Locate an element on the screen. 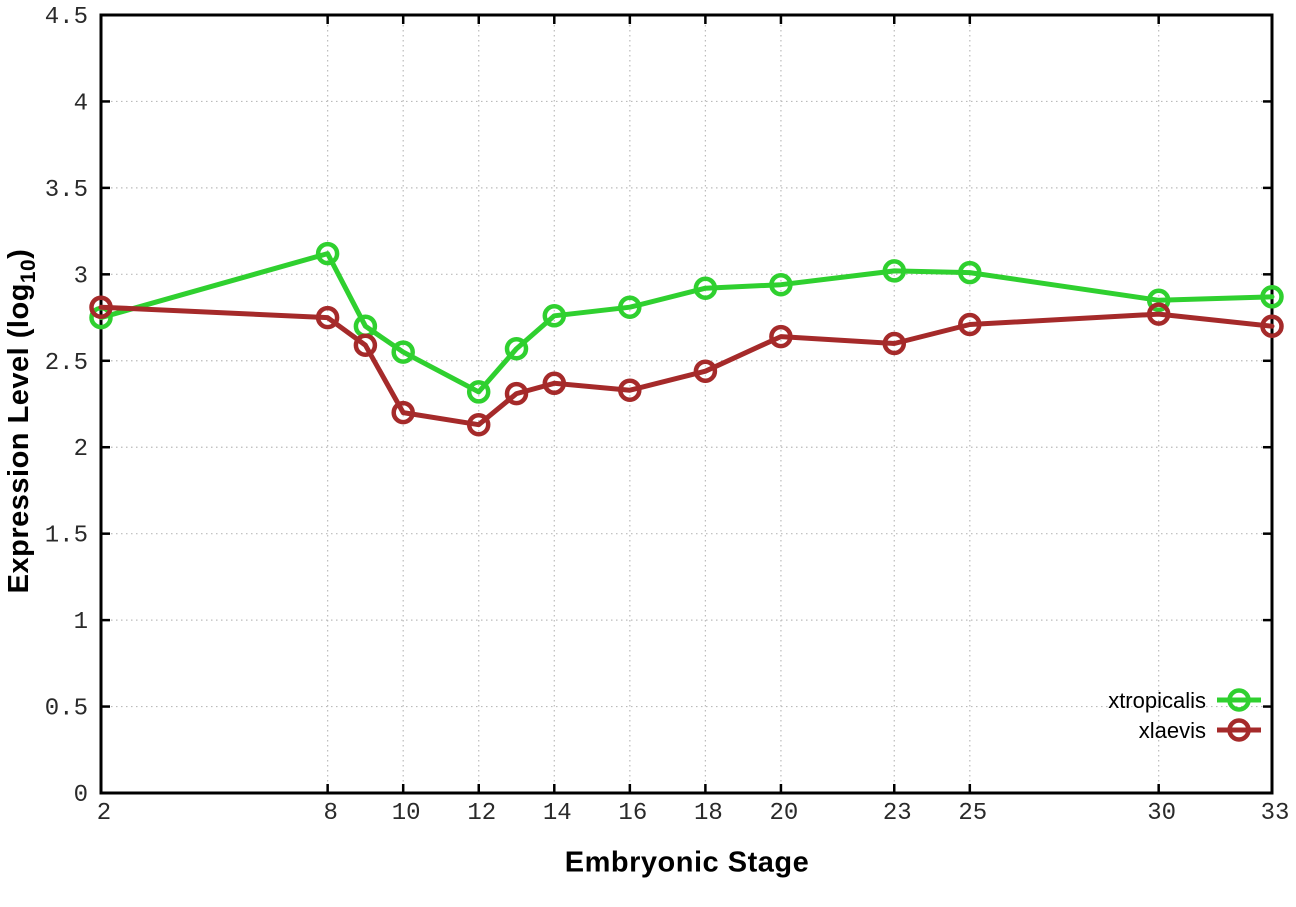  y-axis-title: Expression Level (log10) is located at coordinates (22, 421).